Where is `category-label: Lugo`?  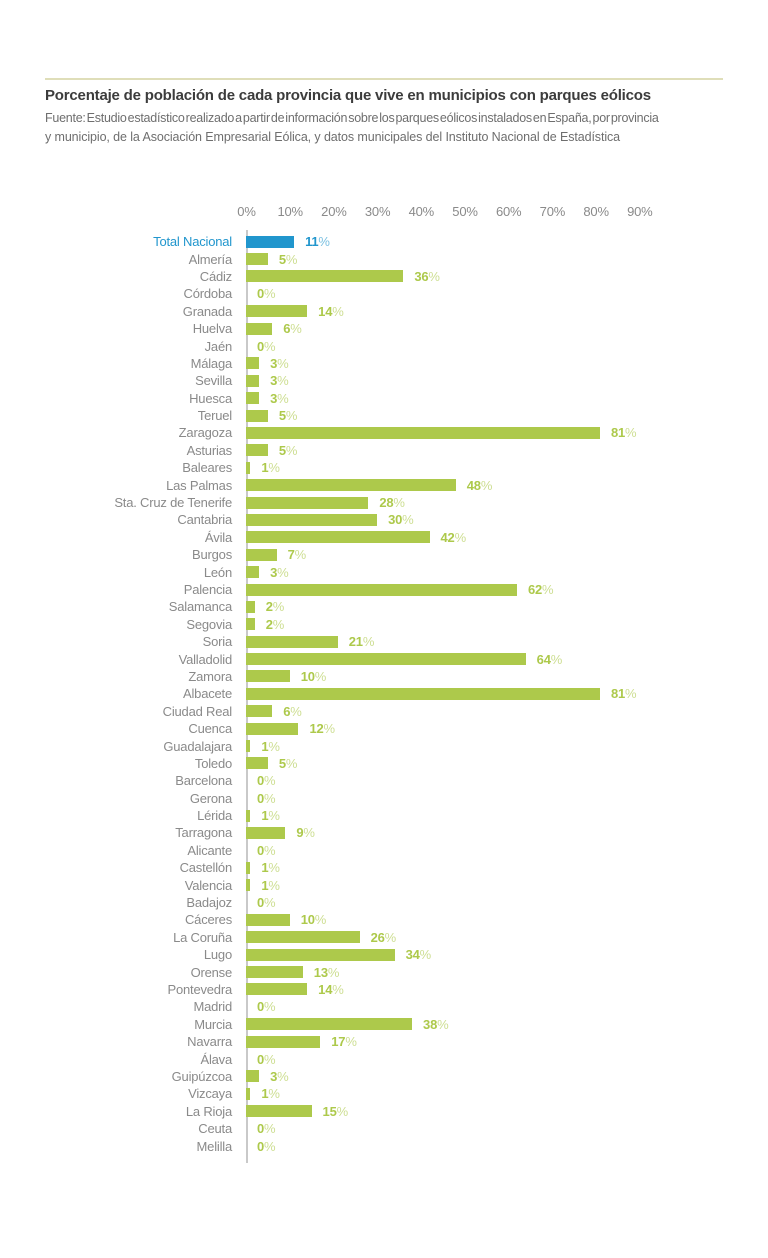
category-label: Lugo is located at coordinates (217, 955).